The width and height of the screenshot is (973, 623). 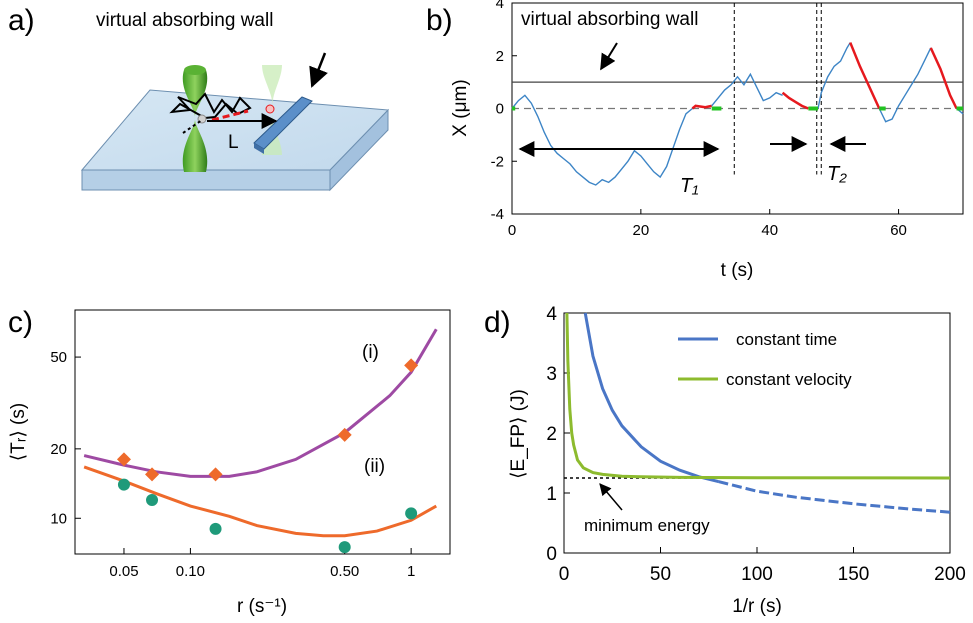 I want to click on b-ytick-label: 0, so click(x=500, y=109).